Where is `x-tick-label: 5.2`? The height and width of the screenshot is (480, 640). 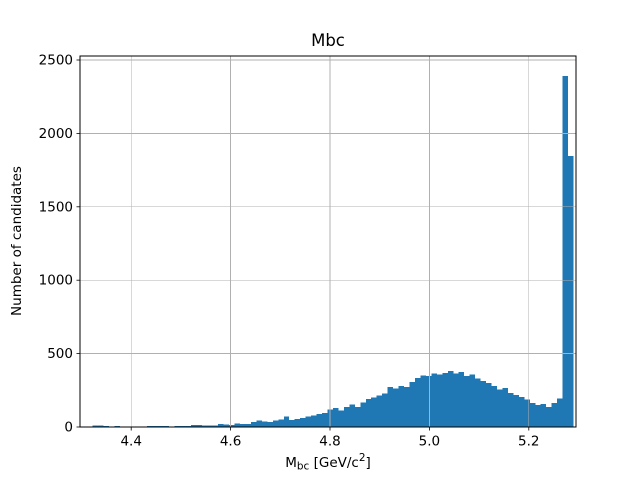
x-tick-label: 5.2 is located at coordinates (528, 442).